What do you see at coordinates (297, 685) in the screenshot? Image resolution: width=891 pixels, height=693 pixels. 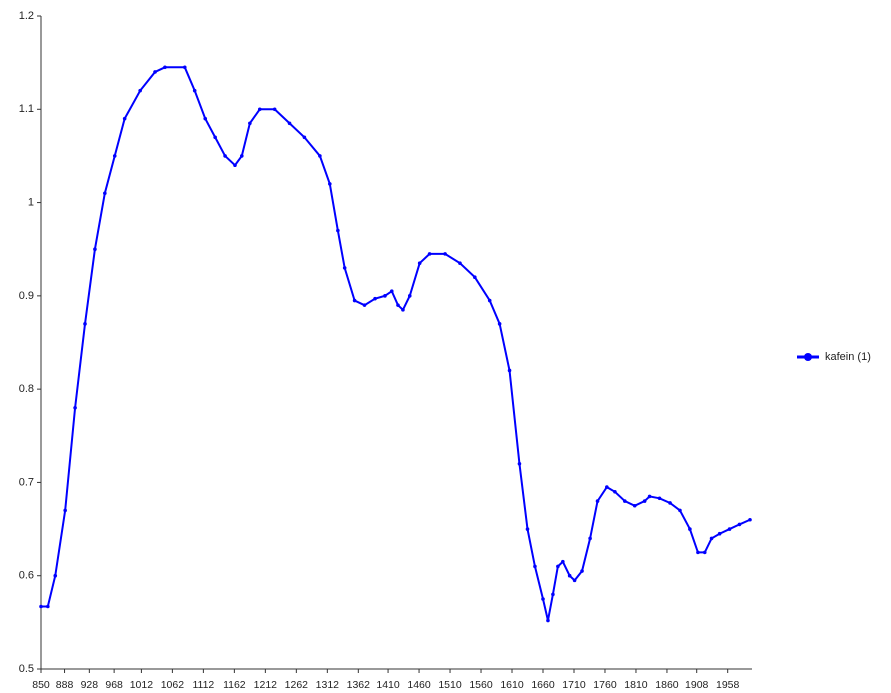 I see `x-tick-label: 1262` at bounding box center [297, 685].